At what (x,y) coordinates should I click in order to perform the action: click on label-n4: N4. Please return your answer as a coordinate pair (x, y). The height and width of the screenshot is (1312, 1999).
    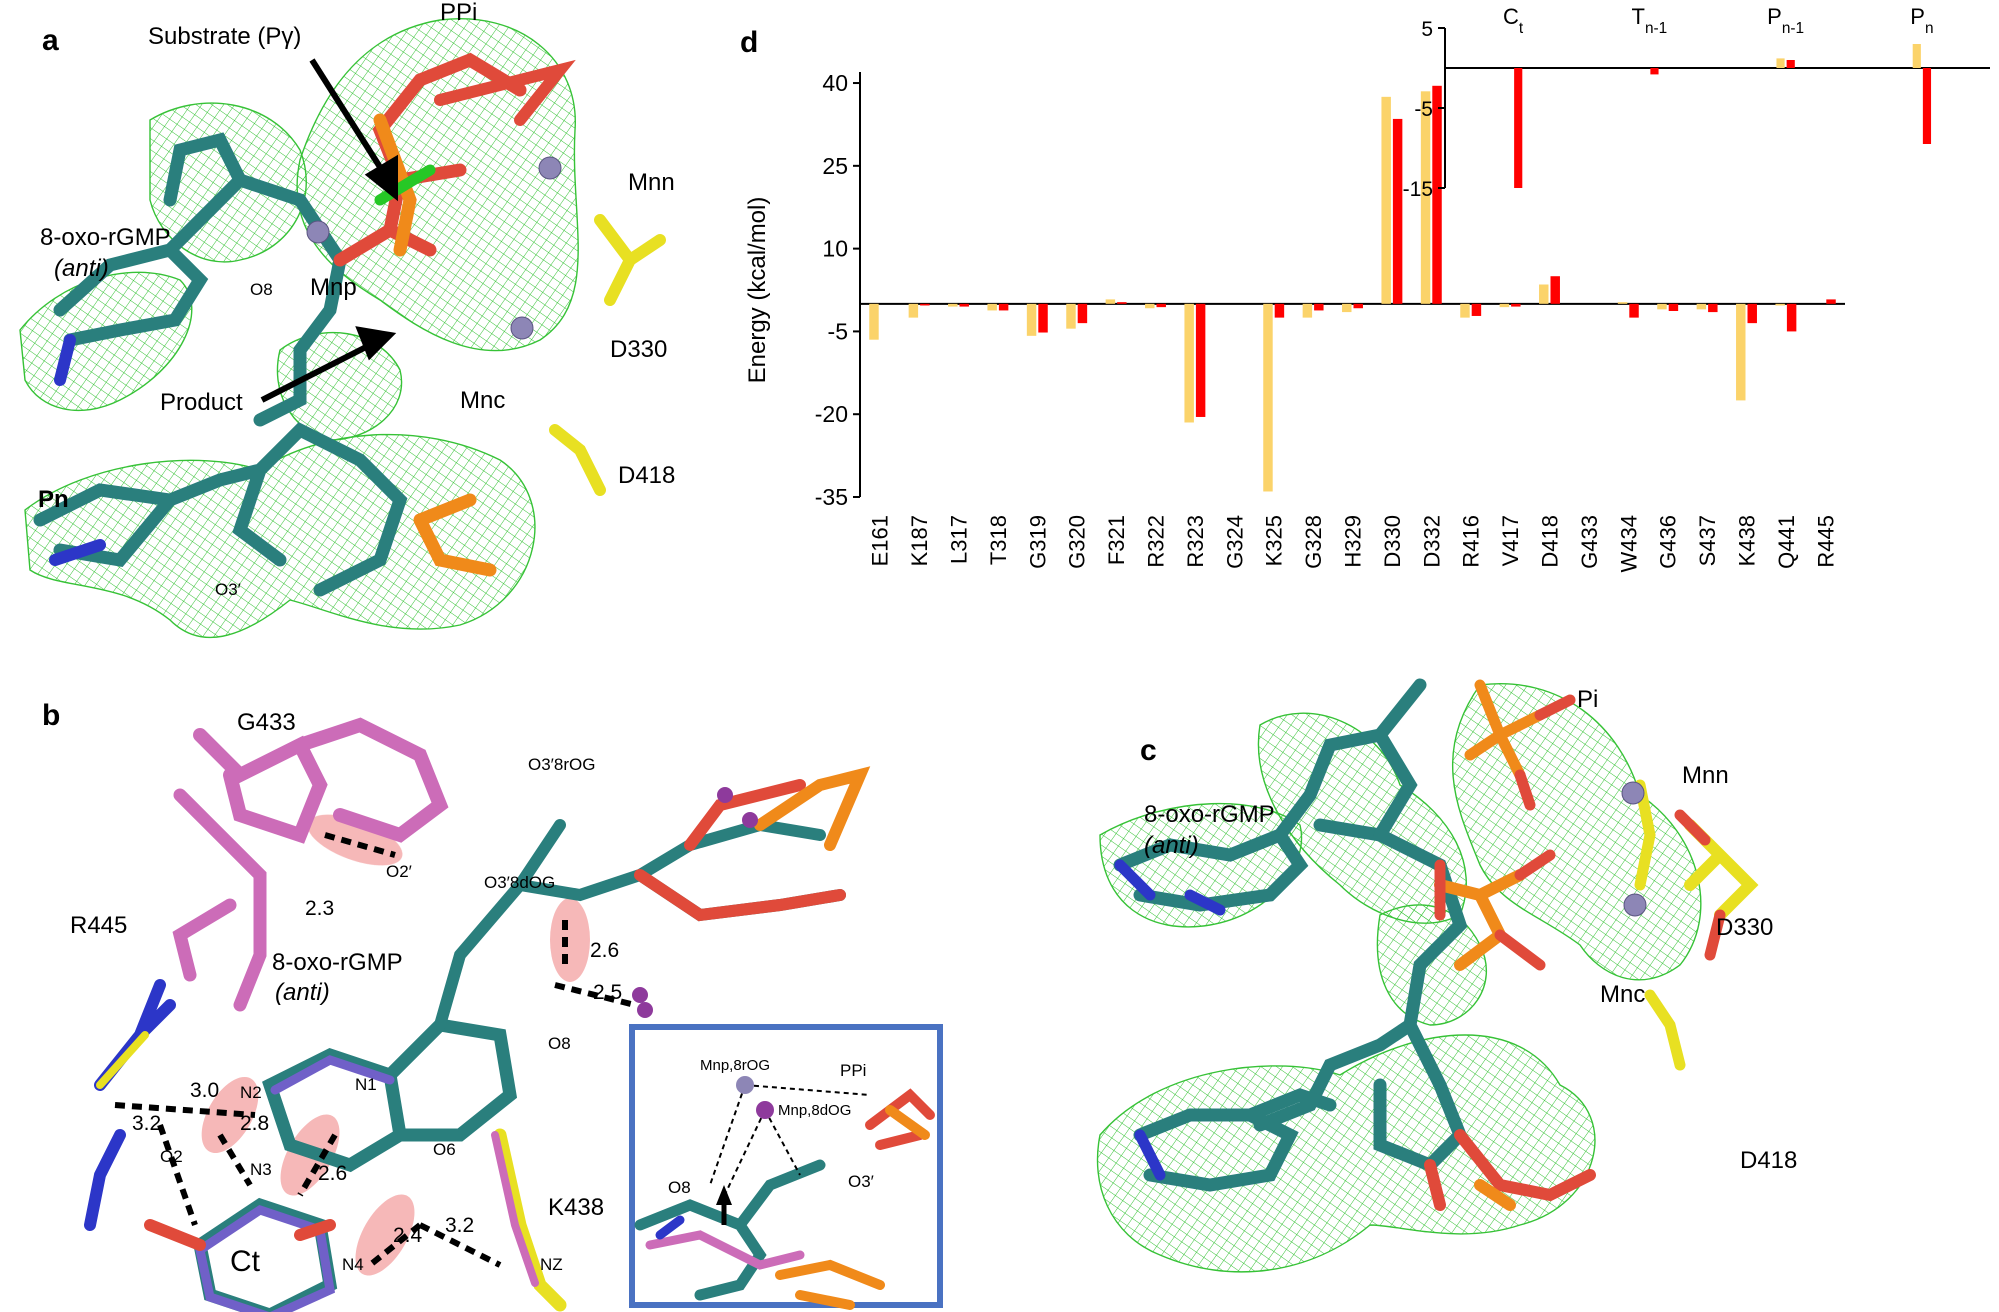
    Looking at the image, I should click on (353, 1264).